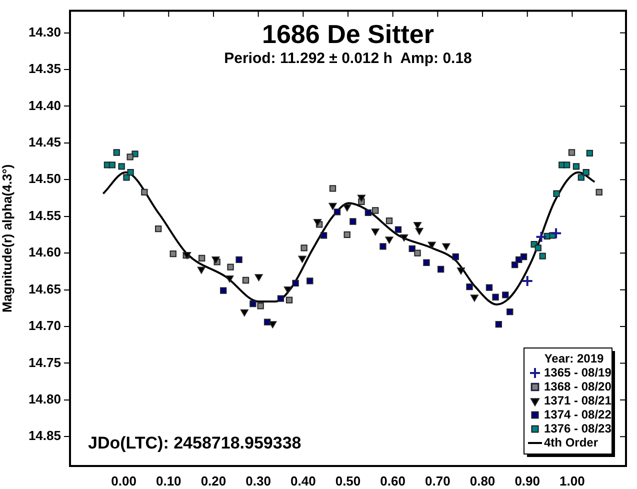  I want to click on y-tick-label: 14.45, so click(44, 142).